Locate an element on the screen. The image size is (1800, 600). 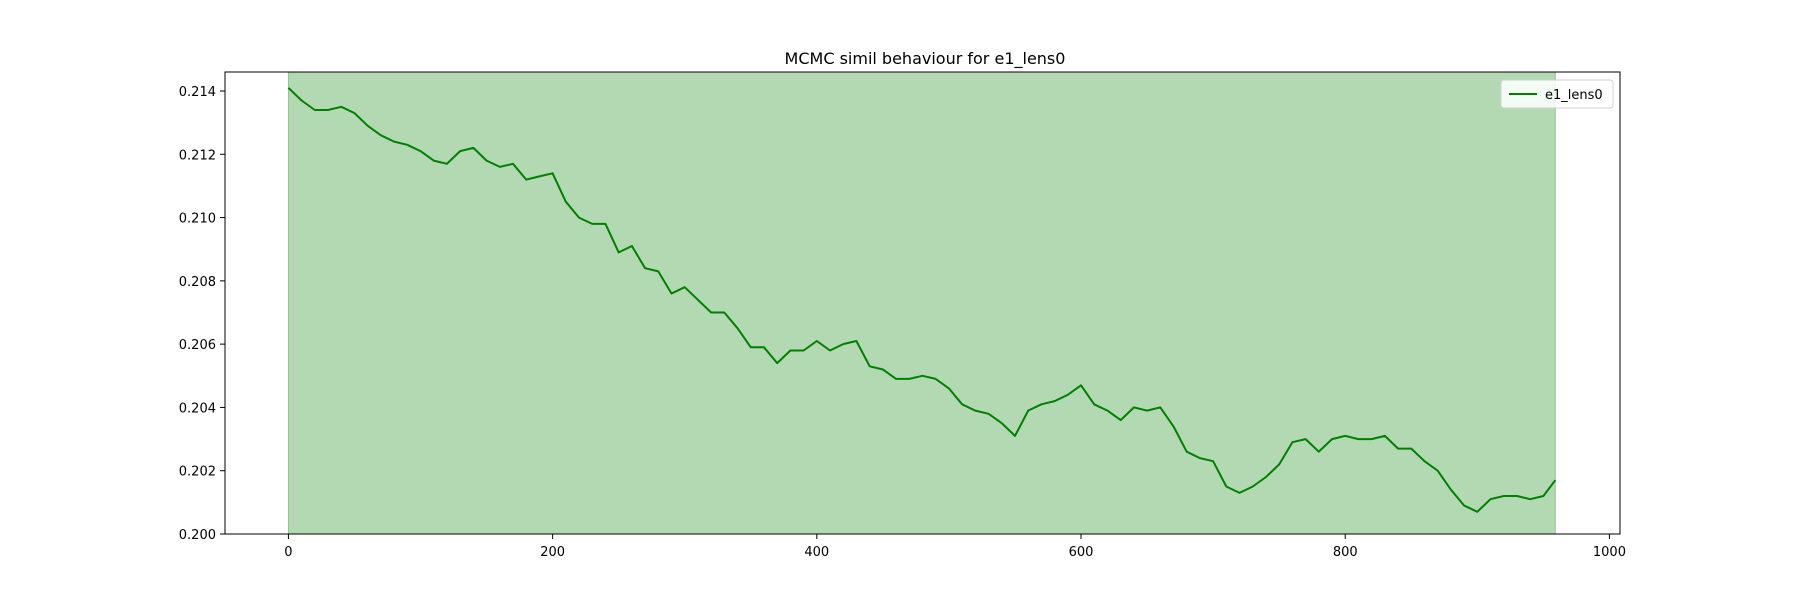
legend-box is located at coordinates (1557, 94).